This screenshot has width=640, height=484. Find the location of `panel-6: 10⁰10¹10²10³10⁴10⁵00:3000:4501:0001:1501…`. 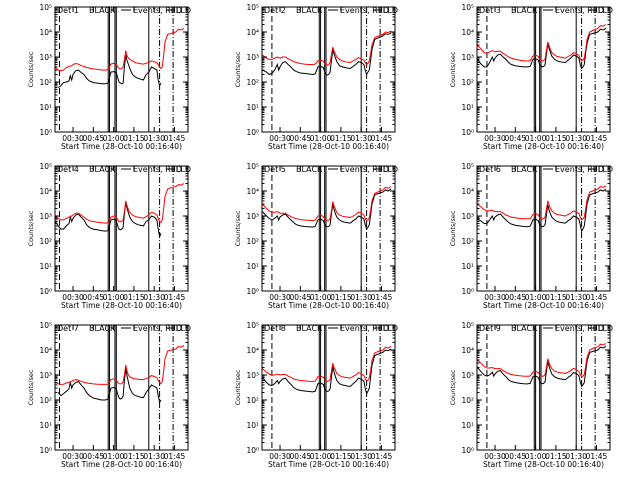

panel-6: 10⁰10¹10²10³10⁴10⁵00:3000:4501:0001:1501… is located at coordinates (531, 236).